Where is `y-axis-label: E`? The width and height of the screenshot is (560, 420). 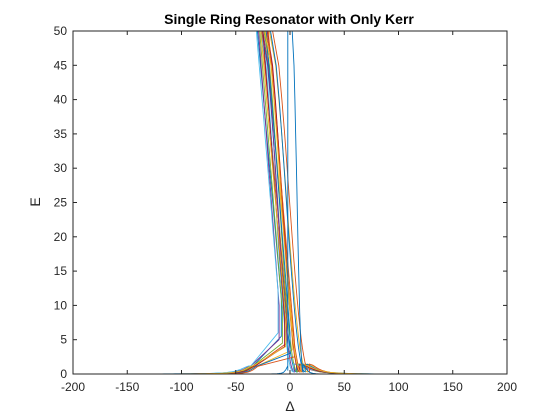 y-axis-label: E is located at coordinates (35, 201).